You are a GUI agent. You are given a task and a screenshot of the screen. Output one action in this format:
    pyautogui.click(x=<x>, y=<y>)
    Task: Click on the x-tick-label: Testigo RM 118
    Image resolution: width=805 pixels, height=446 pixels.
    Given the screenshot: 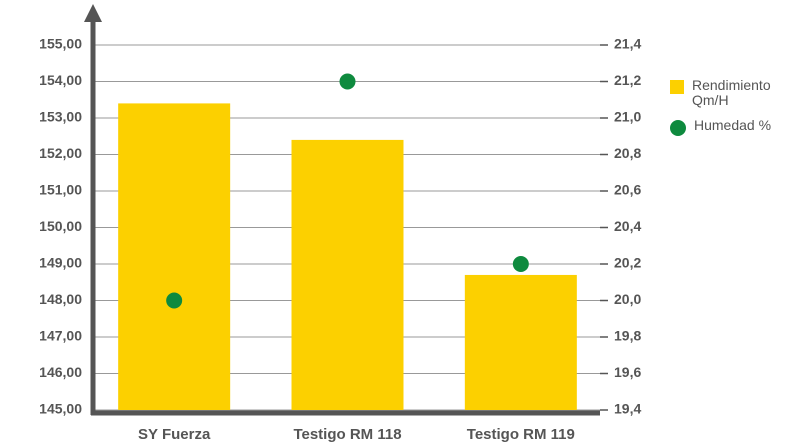 What is the action you would take?
    pyautogui.click(x=347, y=434)
    